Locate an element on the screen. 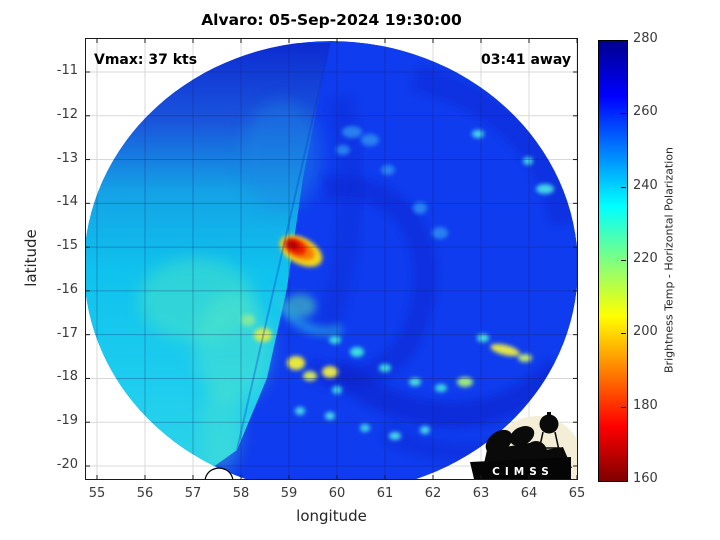 Image resolution: width=720 pixels, height=540 pixels. logo-text: CIMSS is located at coordinates (523, 472).